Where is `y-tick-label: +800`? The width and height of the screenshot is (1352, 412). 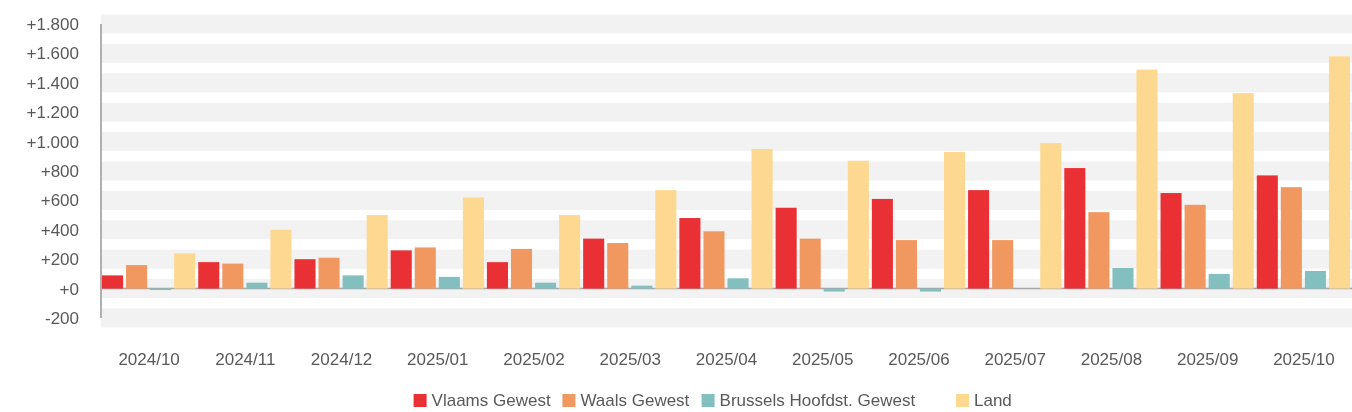
y-tick-label: +800 is located at coordinates (59, 171).